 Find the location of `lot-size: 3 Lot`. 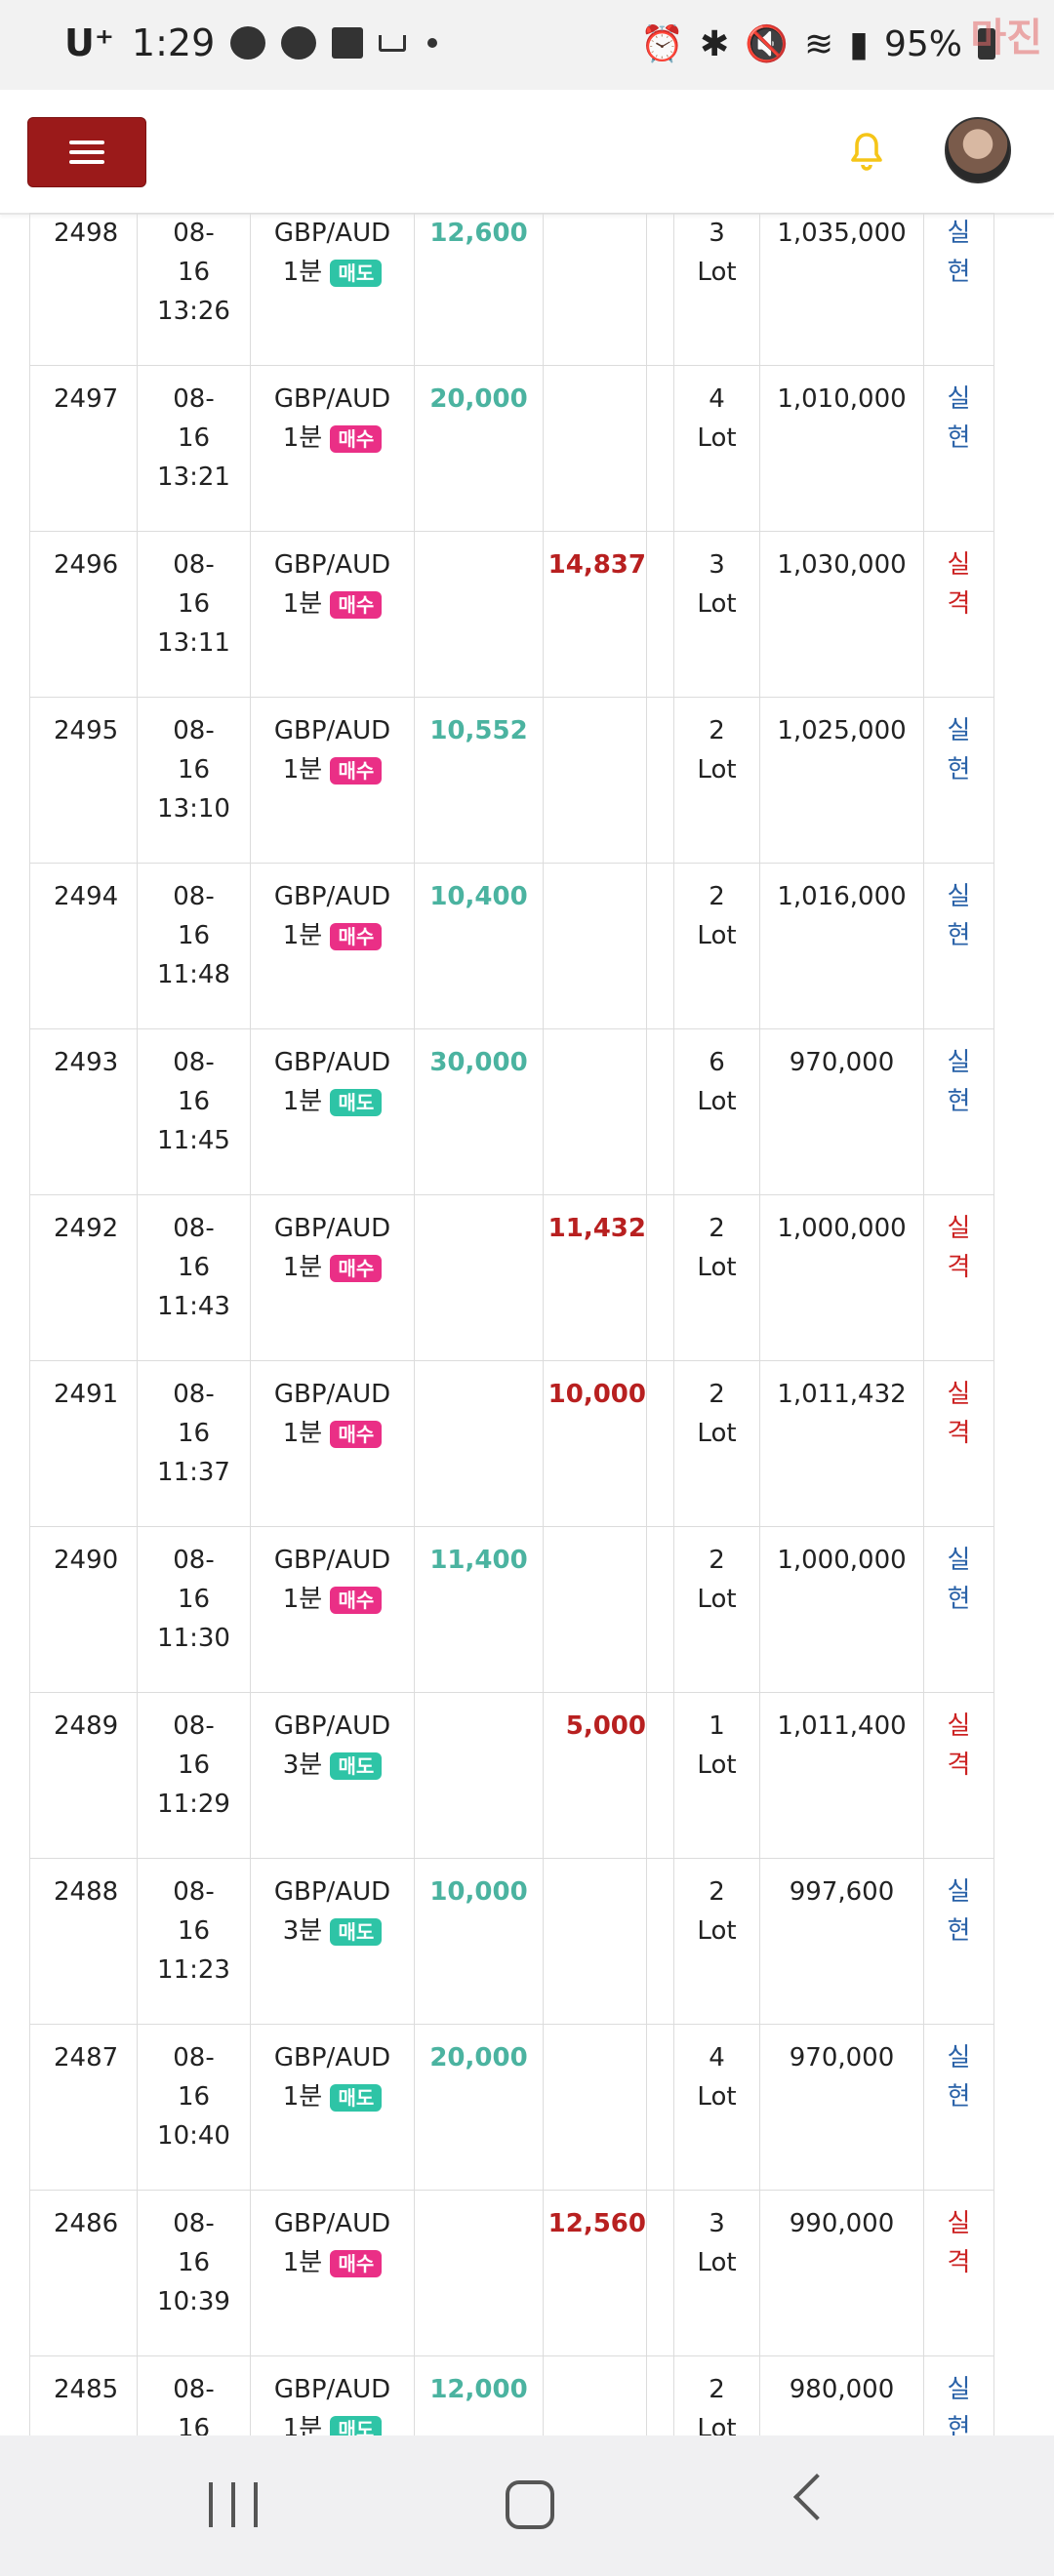

lot-size: 3 Lot is located at coordinates (716, 2273).